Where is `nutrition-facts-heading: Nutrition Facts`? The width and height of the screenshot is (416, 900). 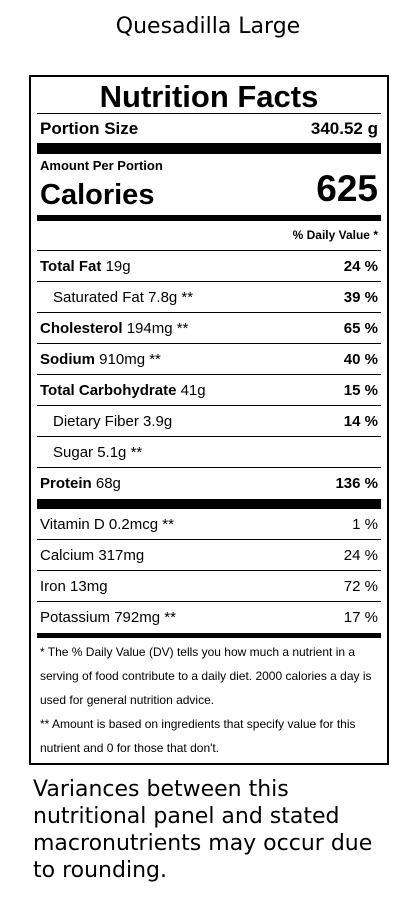 nutrition-facts-heading: Nutrition Facts is located at coordinates (209, 95).